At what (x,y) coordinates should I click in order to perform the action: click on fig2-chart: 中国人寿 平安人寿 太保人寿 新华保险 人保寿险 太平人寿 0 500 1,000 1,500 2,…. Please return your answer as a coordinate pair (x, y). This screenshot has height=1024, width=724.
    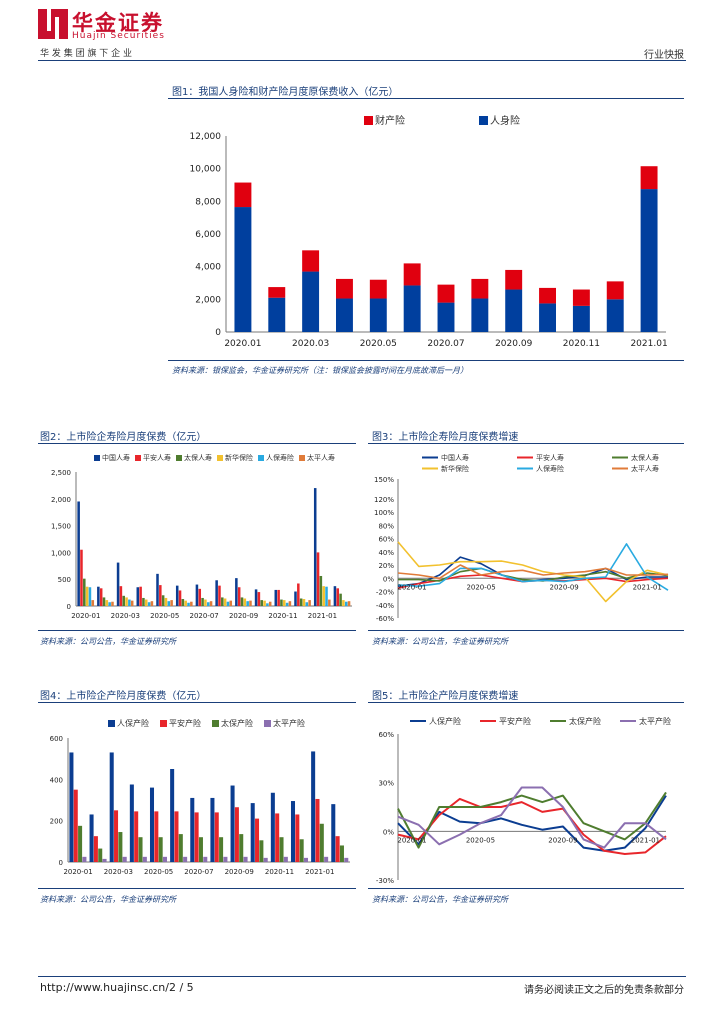
    Looking at the image, I should click on (201, 536).